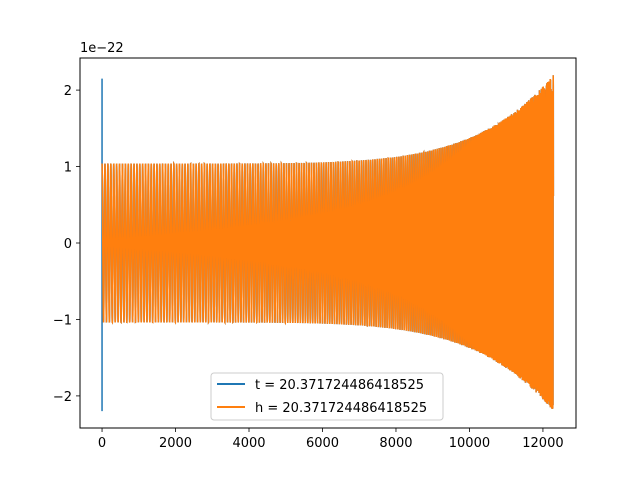  What do you see at coordinates (62, 397) in the screenshot?
I see `y-tick-label: −2` at bounding box center [62, 397].